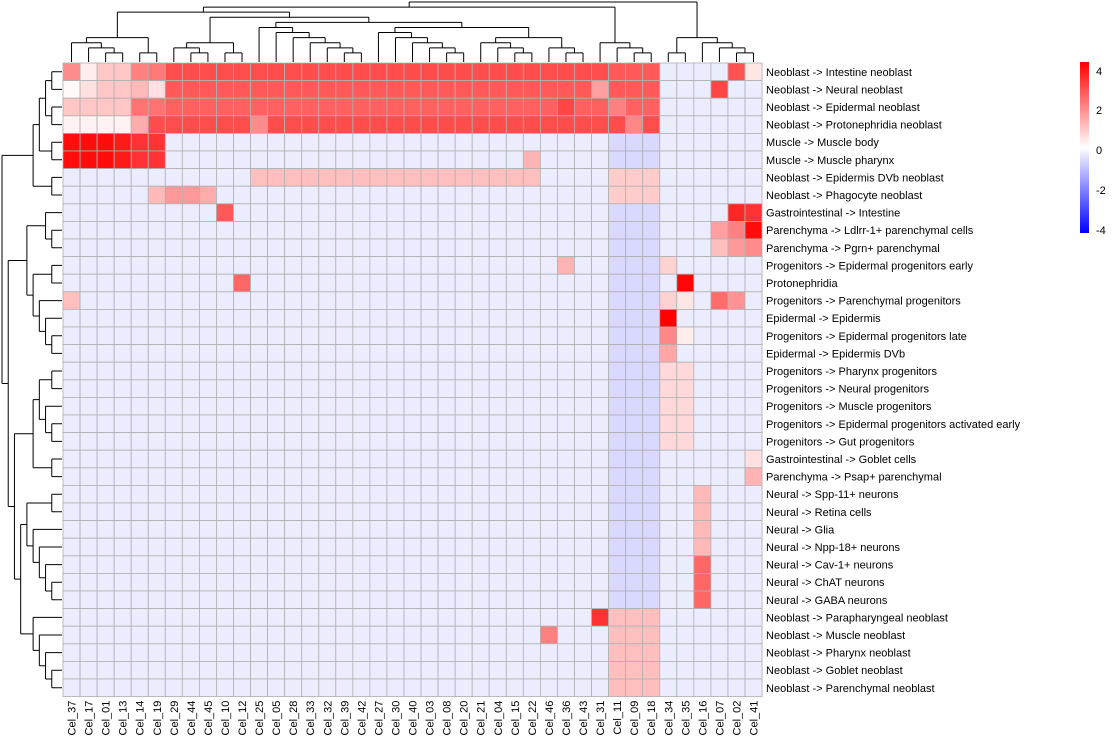 This screenshot has height=746, width=1114. I want to click on row-label: Neoblast -> Phagocyte neoblast, so click(844, 196).